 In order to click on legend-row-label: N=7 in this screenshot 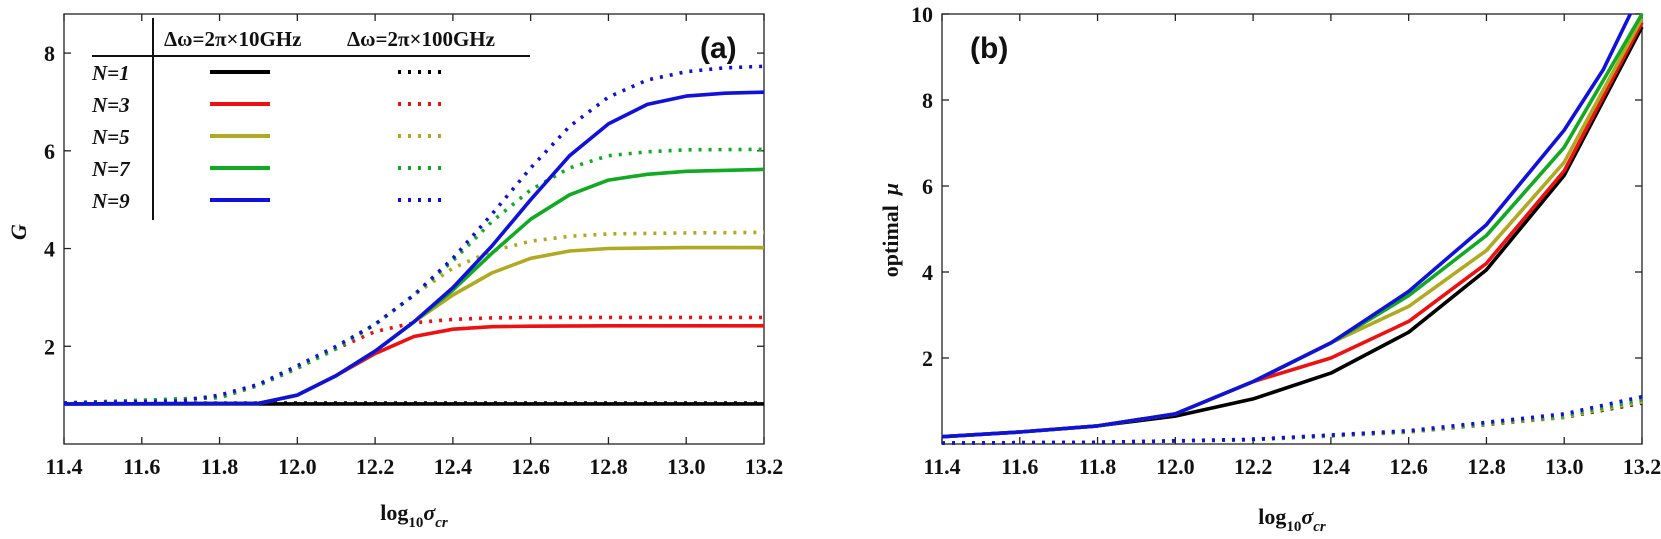, I will do `click(111, 169)`.